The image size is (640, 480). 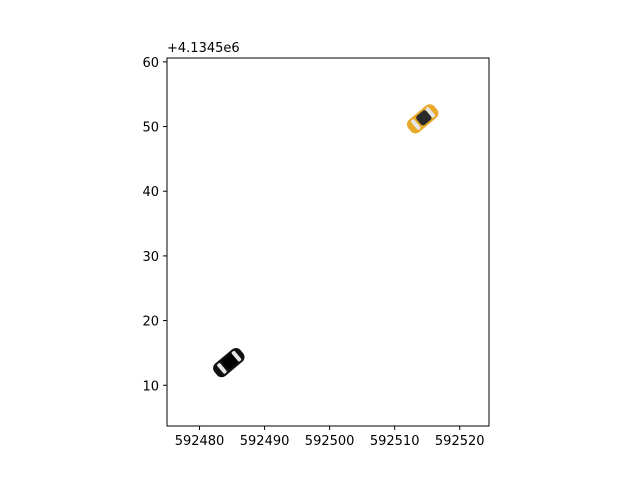 I want to click on x-tick-label: 592510, so click(x=395, y=441).